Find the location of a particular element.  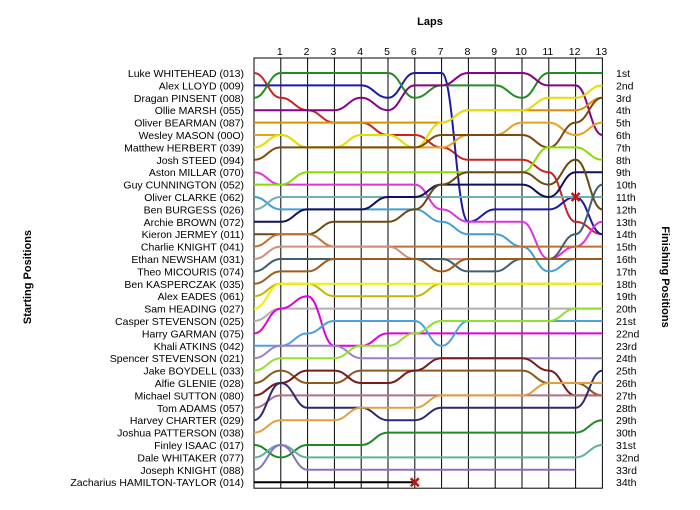

lap-tick-label: 11 is located at coordinates (547, 52).